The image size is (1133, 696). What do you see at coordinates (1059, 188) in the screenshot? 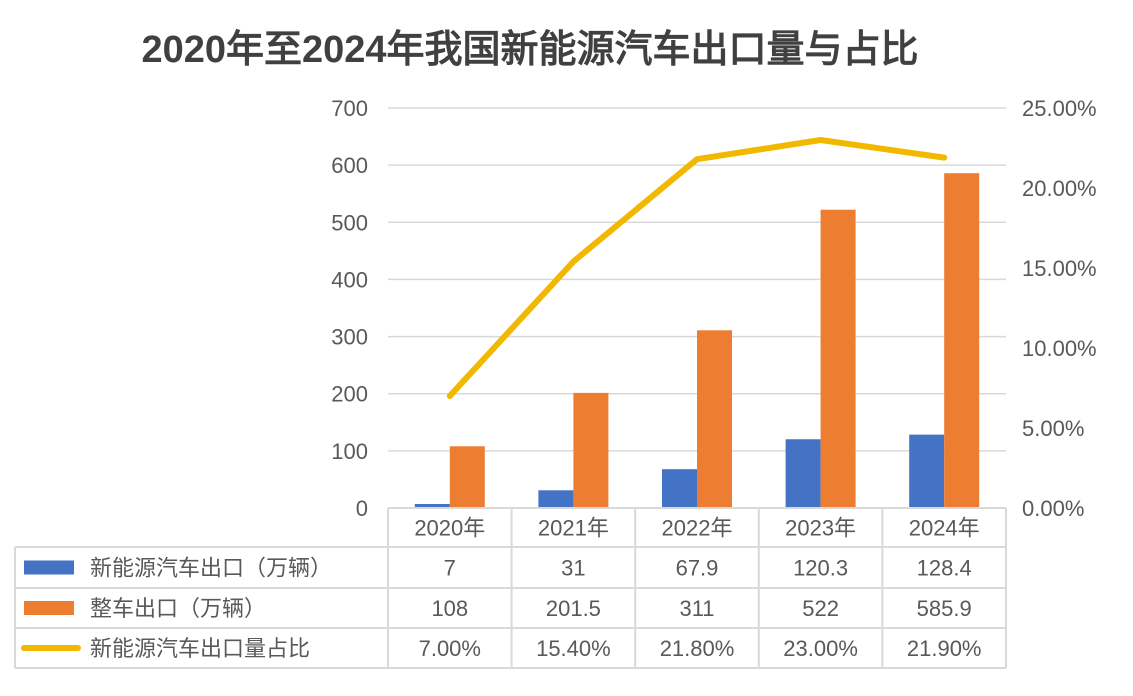
I see `right-axis-tick-label: 20.00%` at bounding box center [1059, 188].